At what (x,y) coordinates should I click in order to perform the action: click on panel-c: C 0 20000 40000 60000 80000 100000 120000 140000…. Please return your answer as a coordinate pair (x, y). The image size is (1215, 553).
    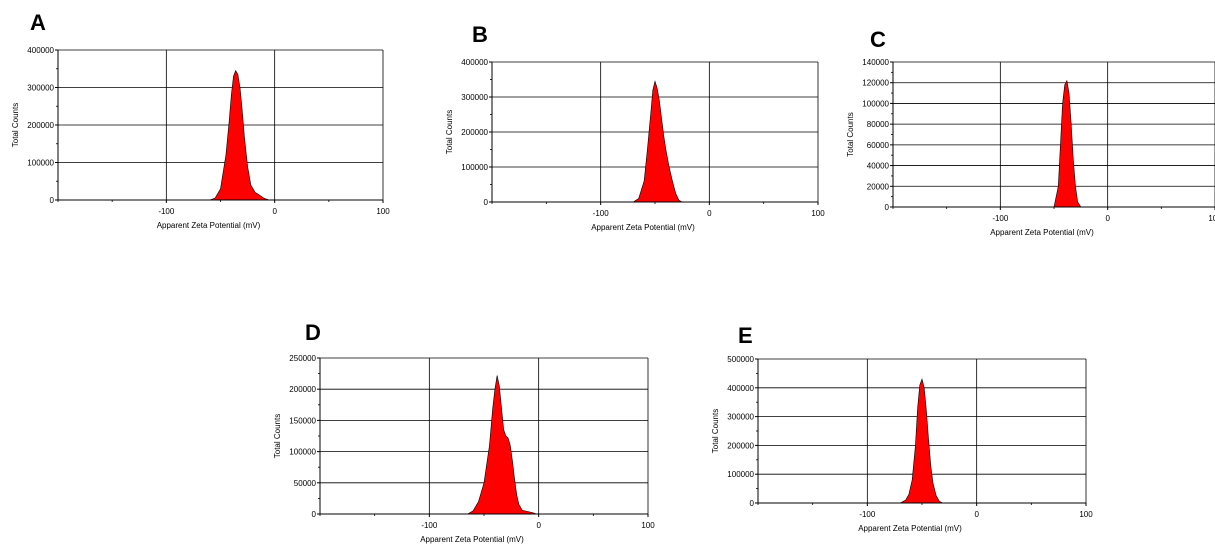
    Looking at the image, I should click on (1030, 132).